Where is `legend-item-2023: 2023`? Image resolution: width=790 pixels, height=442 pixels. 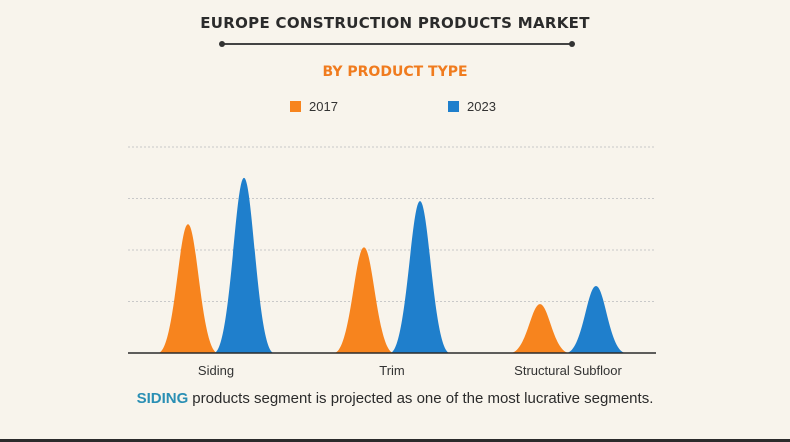
legend-item-2023: 2023 is located at coordinates (472, 106).